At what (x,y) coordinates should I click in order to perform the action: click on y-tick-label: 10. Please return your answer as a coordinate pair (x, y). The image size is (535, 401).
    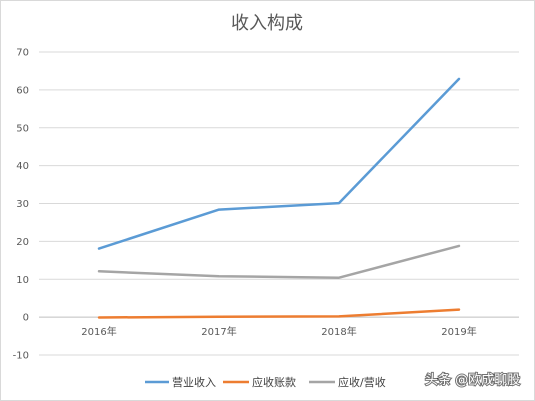
    Looking at the image, I should click on (22, 280).